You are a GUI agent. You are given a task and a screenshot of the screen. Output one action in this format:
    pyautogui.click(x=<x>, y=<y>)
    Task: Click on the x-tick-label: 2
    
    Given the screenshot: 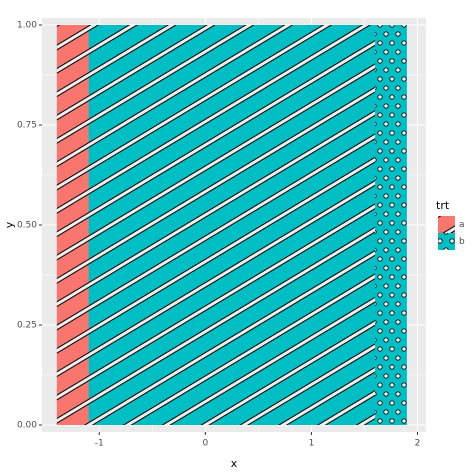 What is the action you would take?
    pyautogui.click(x=418, y=444)
    